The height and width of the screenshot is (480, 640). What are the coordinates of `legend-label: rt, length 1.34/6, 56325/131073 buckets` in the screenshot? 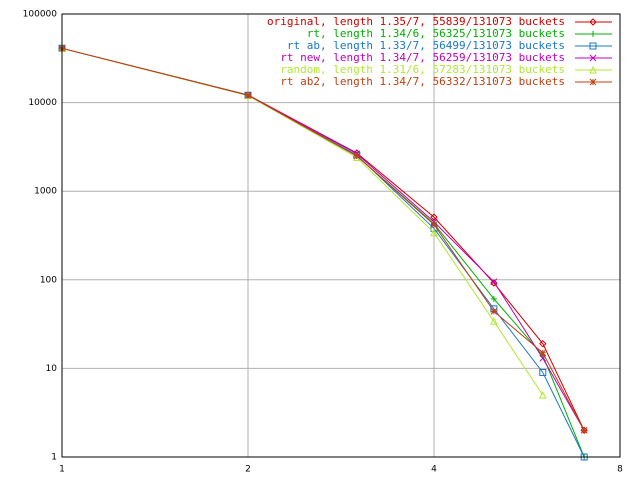 It's located at (436, 33).